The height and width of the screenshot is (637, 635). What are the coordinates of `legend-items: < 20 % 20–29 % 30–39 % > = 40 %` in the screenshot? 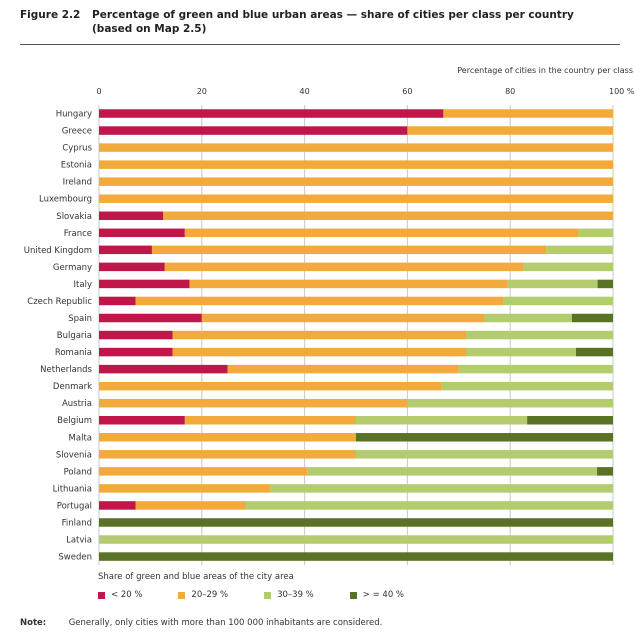 It's located at (269, 595).